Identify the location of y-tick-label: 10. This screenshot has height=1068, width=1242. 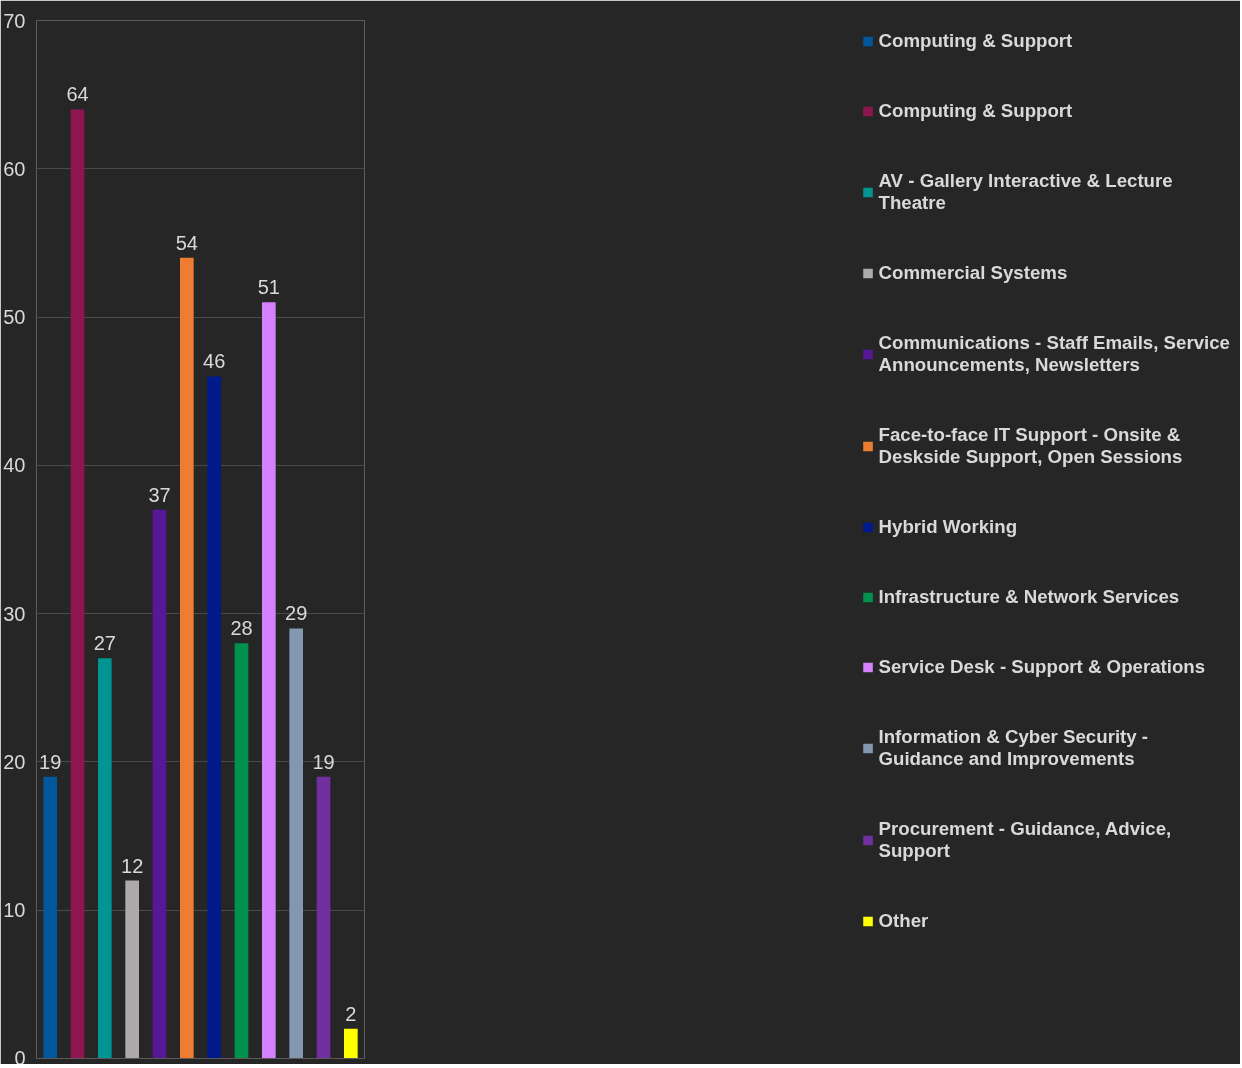
(14, 910).